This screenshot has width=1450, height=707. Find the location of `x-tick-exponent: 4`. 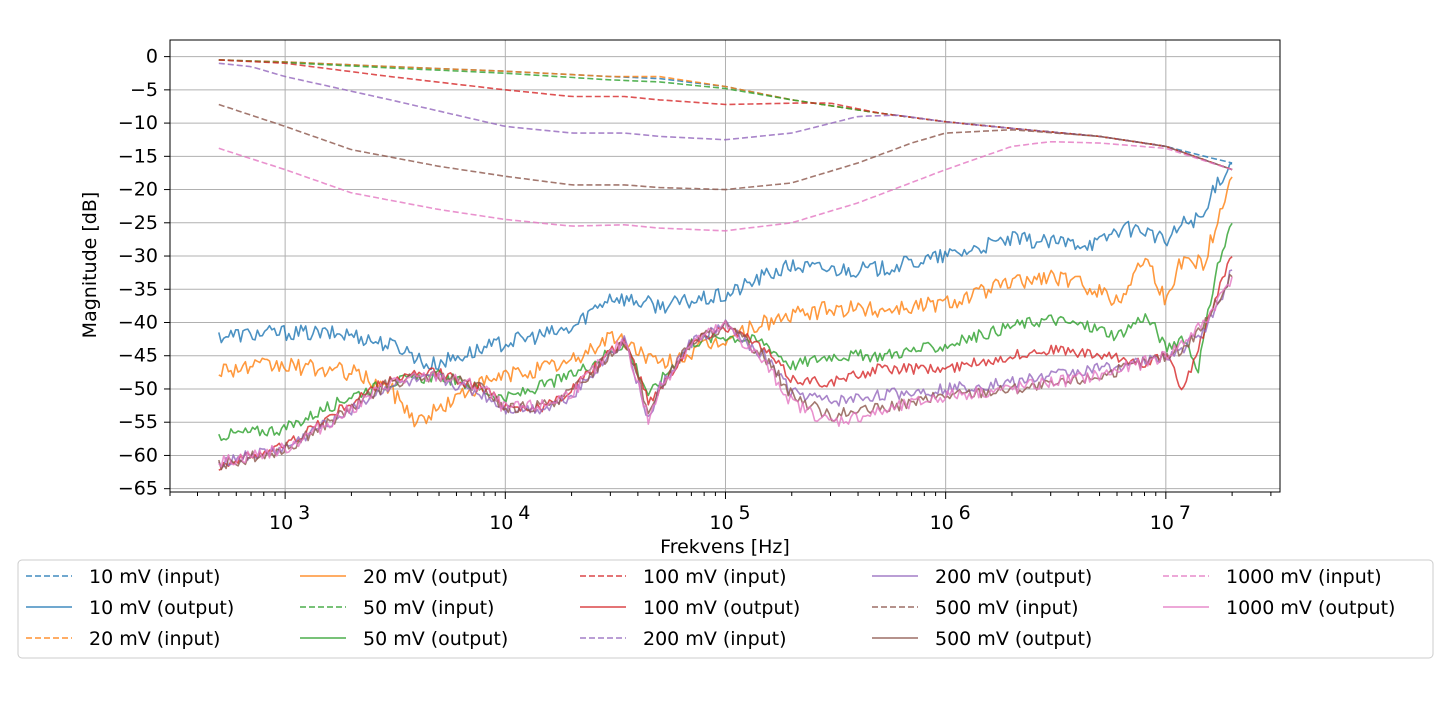

x-tick-exponent: 4 is located at coordinates (524, 513).